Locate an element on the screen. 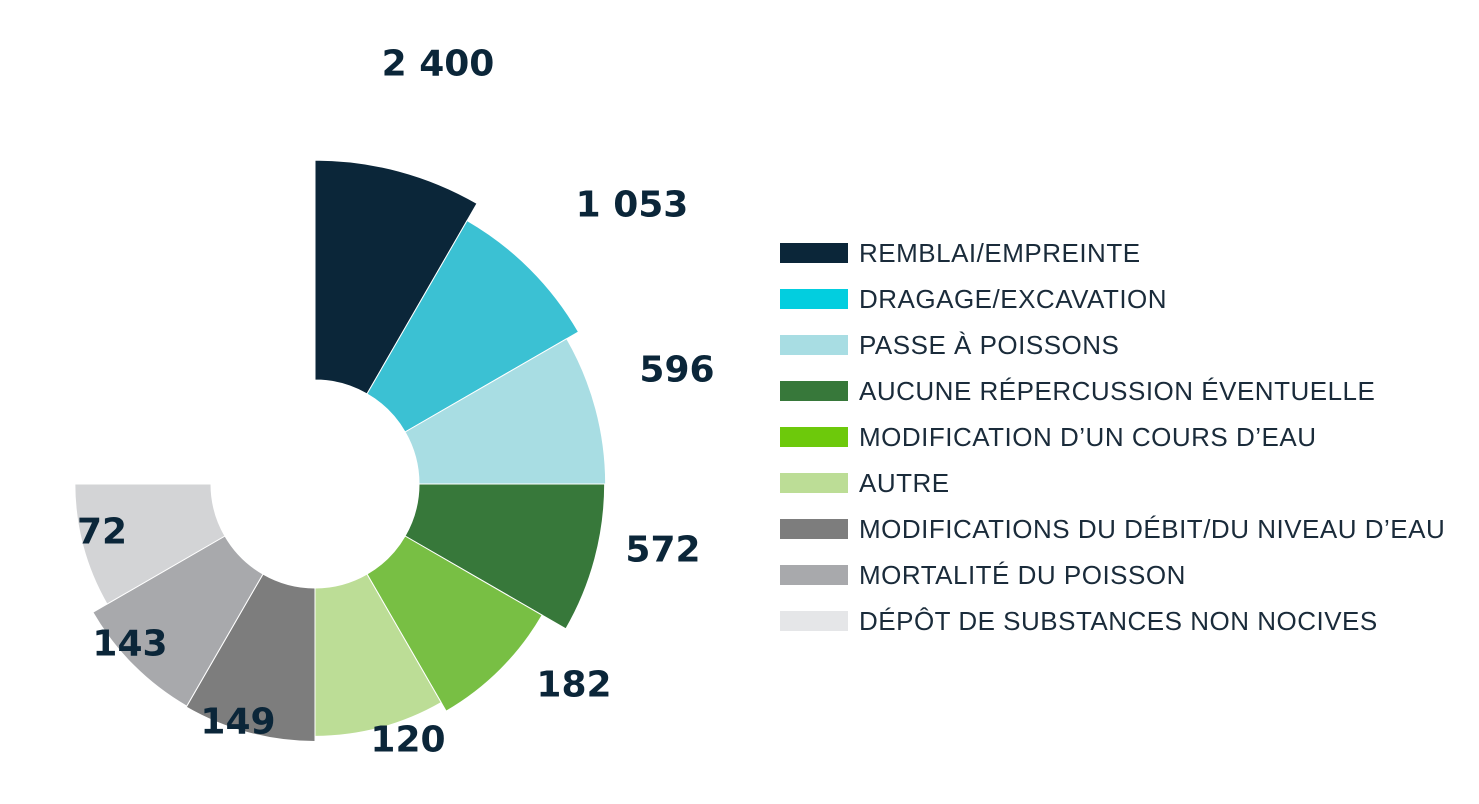  legend-item-1: REMBLAI/EMPREINTE is located at coordinates (1120, 253).